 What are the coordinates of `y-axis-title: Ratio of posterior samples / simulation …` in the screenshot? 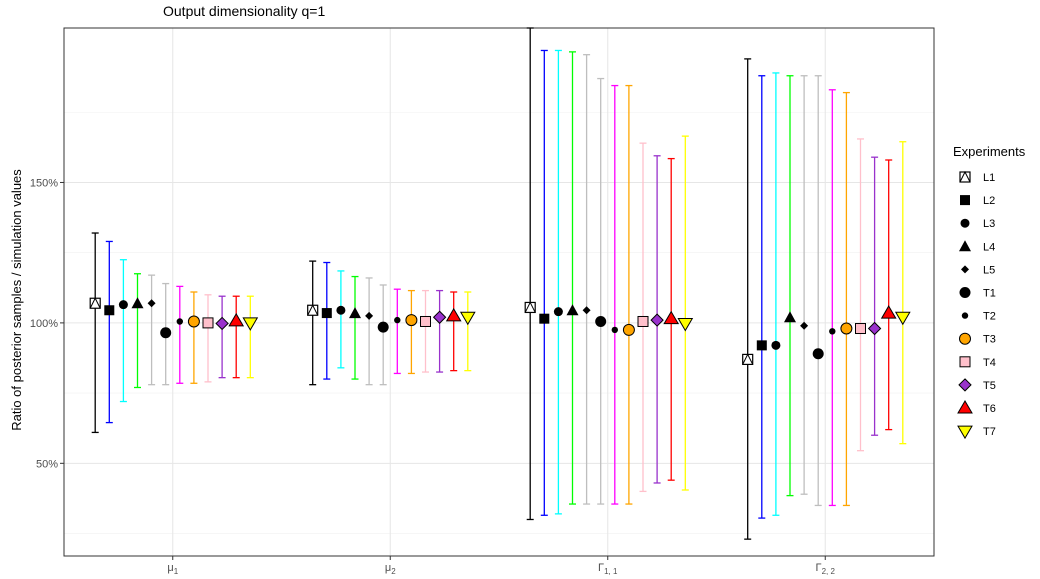 It's located at (16, 300).